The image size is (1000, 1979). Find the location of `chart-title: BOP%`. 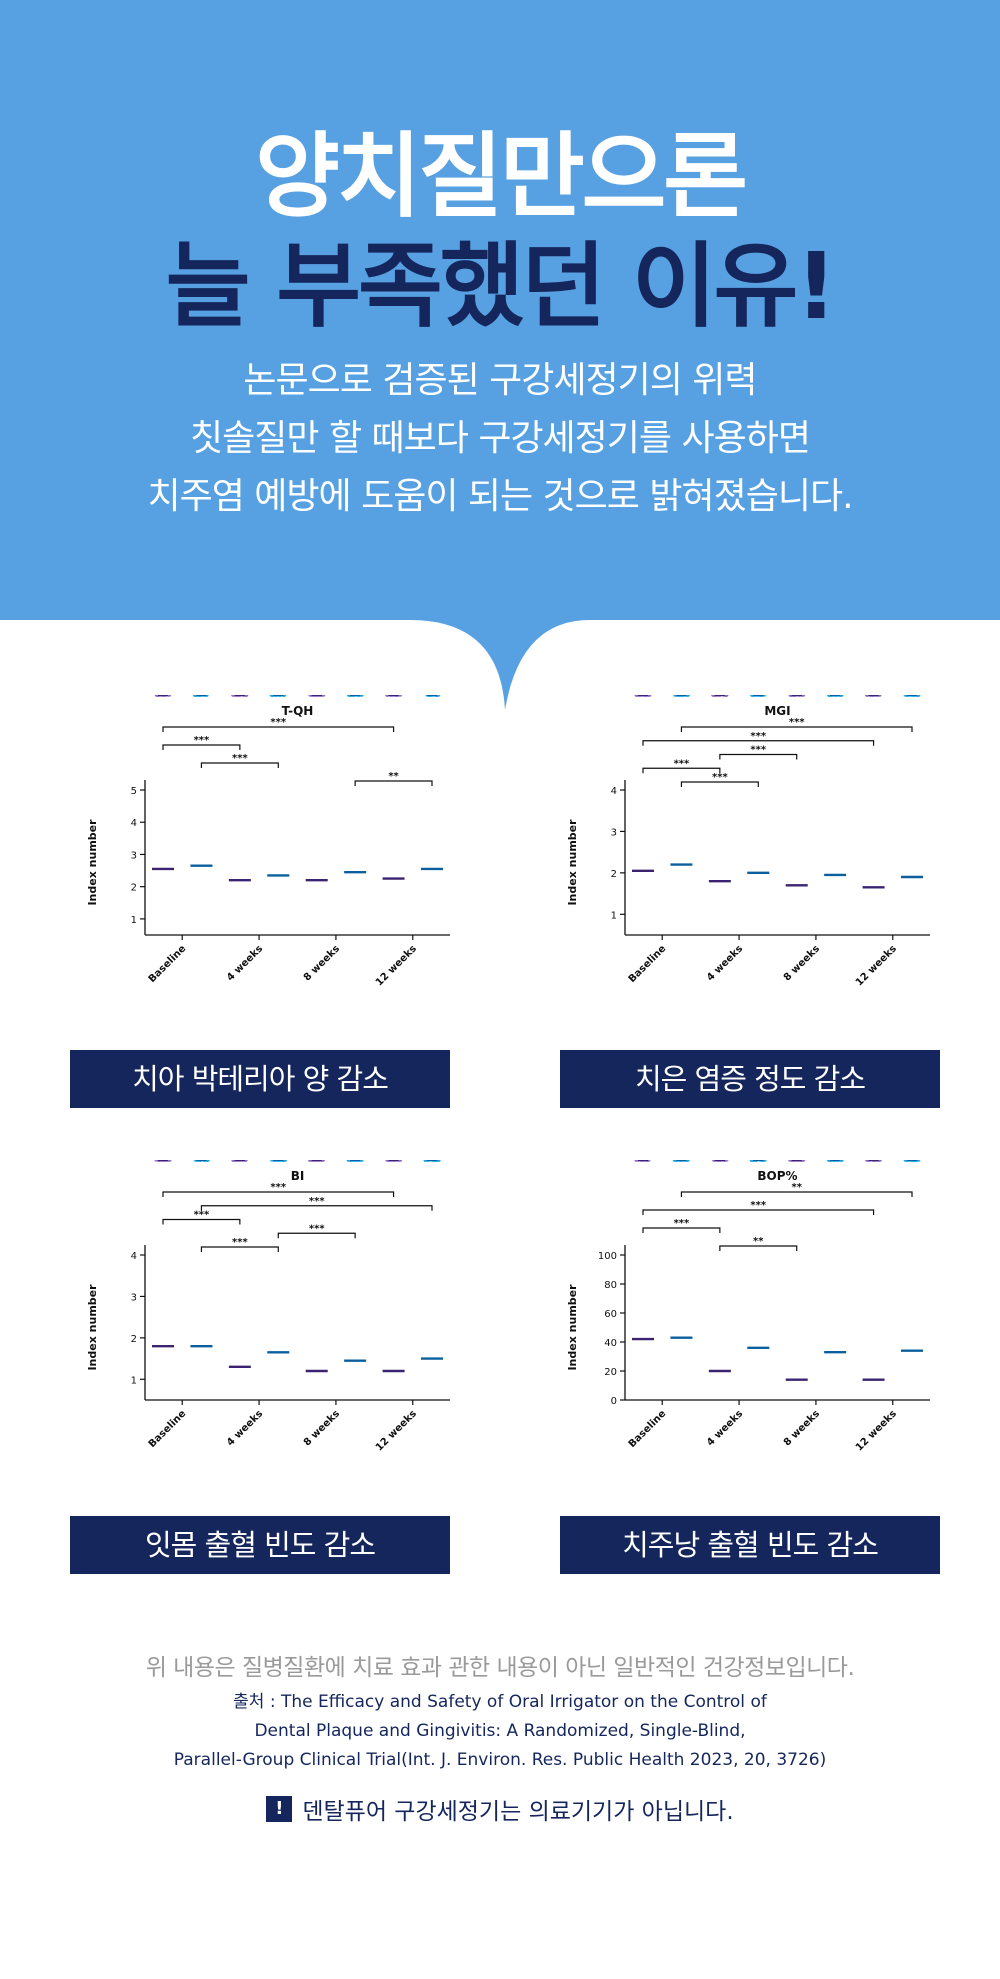

chart-title: BOP% is located at coordinates (777, 1176).